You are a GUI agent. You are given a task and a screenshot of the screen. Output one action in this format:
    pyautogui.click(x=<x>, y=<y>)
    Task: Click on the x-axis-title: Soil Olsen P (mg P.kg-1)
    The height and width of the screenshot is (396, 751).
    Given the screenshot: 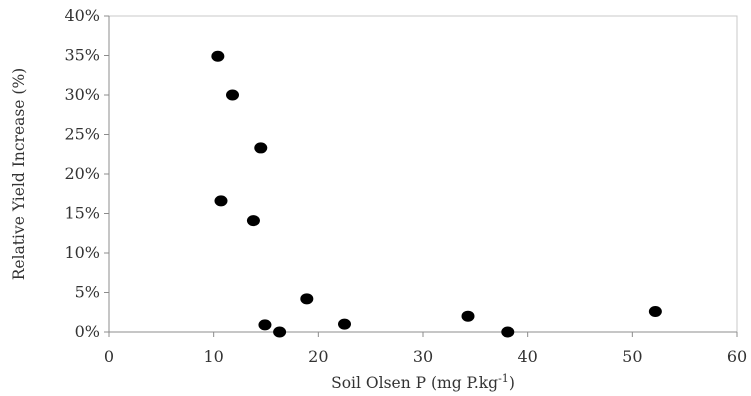 What is the action you would take?
    pyautogui.click(x=423, y=382)
    